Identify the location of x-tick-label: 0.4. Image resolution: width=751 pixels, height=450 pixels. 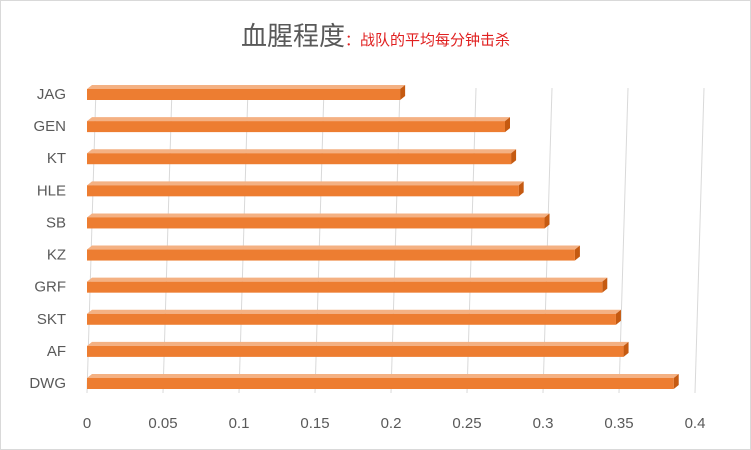
(695, 423).